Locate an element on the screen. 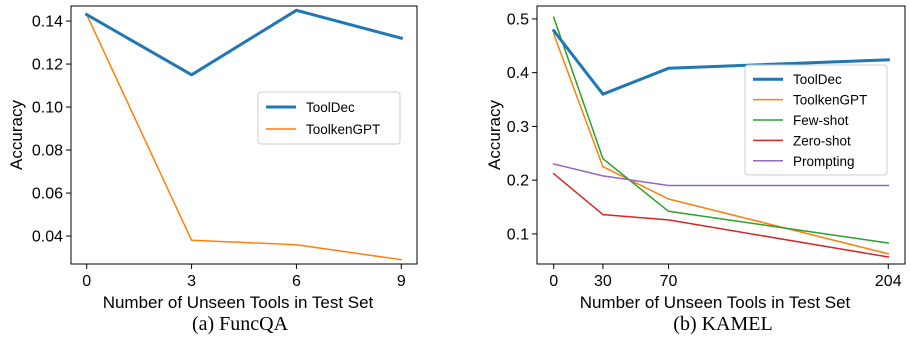 The image size is (911, 356). x-tick-label: 70 is located at coordinates (669, 281).